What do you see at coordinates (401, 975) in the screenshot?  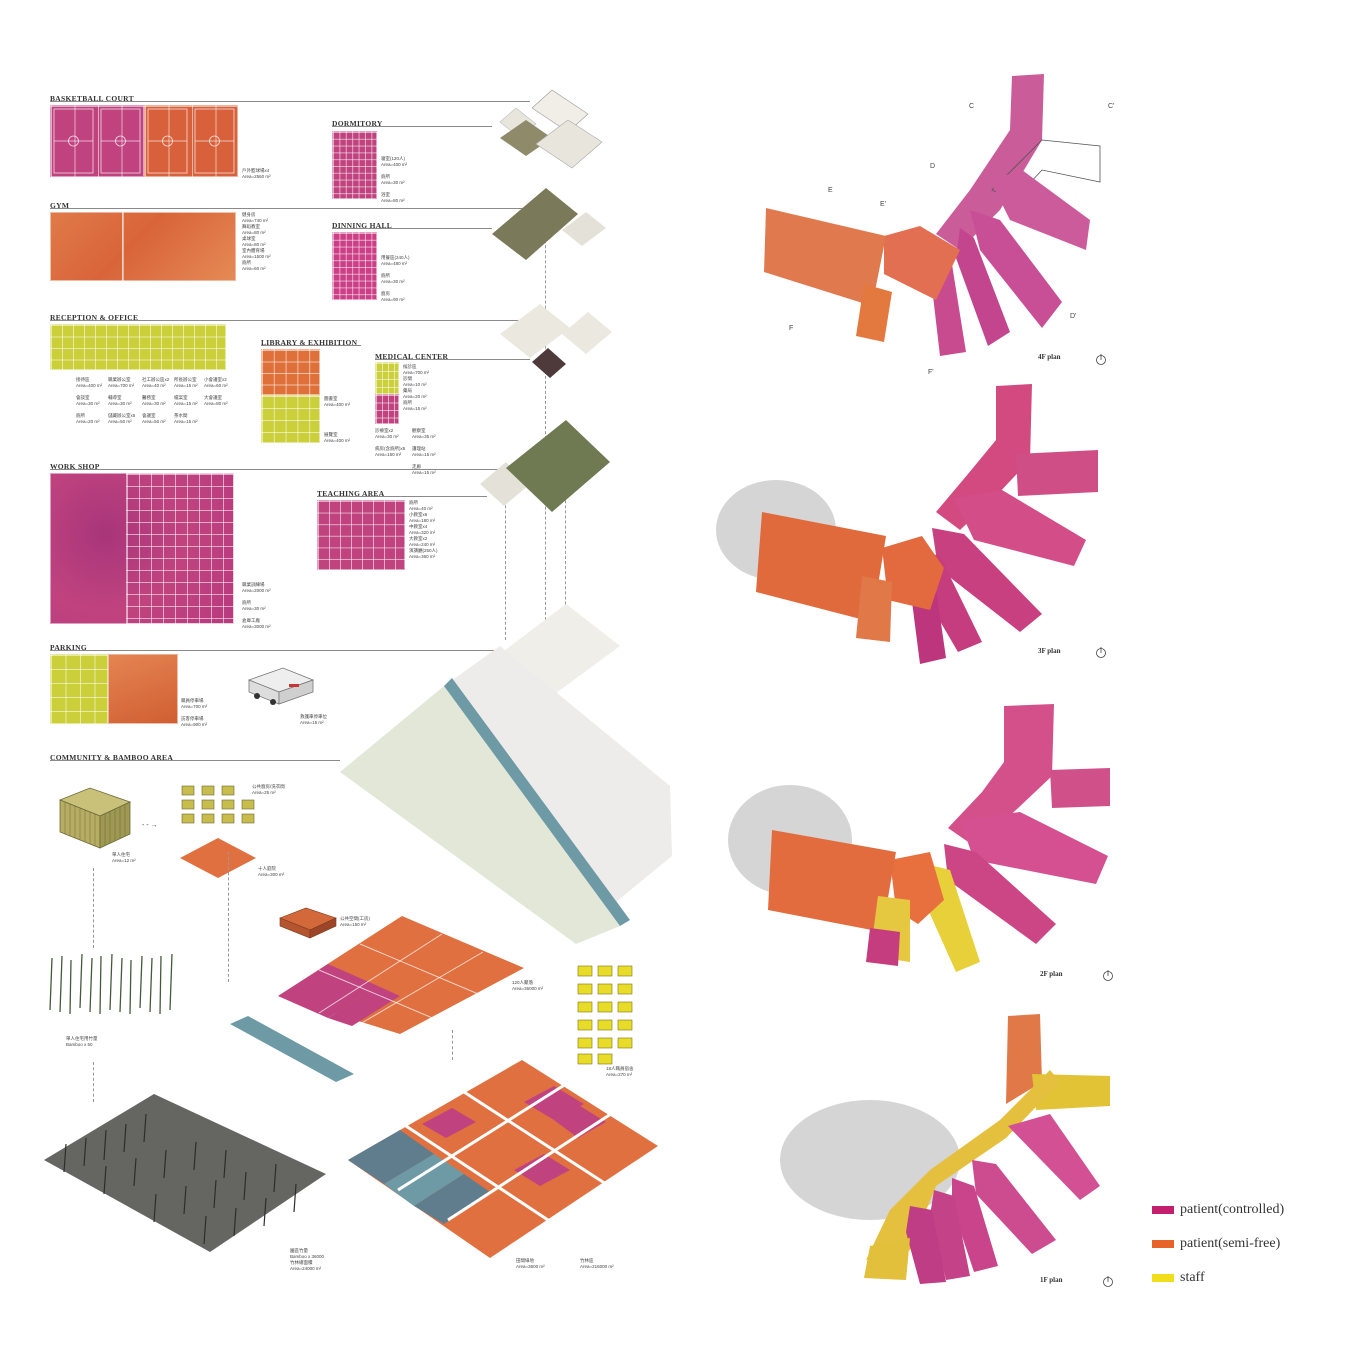 I see `farm-diamond` at bounding box center [401, 975].